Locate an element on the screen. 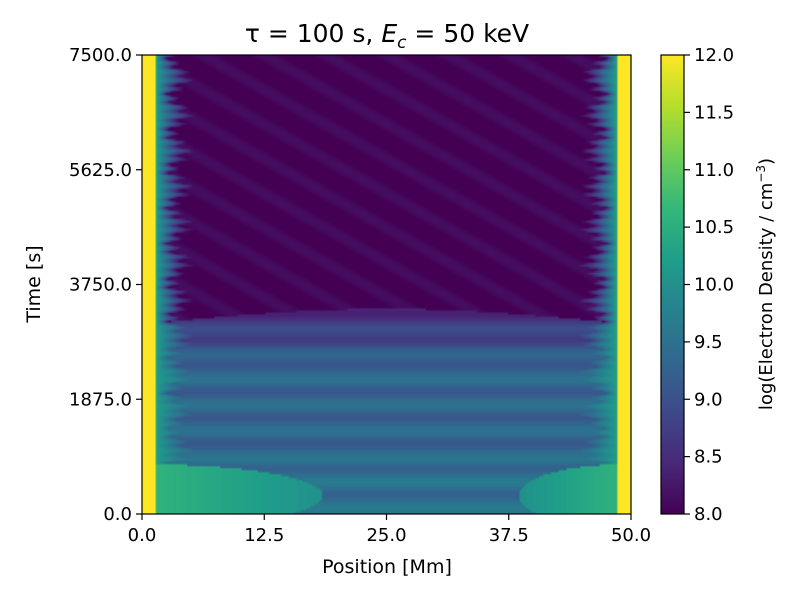 The image size is (800, 599). colorbar-ticks: 8.0 8.5 9.0 9.5 10.0 10.5 11.0 11.5 12.0 is located at coordinates (709, 285).